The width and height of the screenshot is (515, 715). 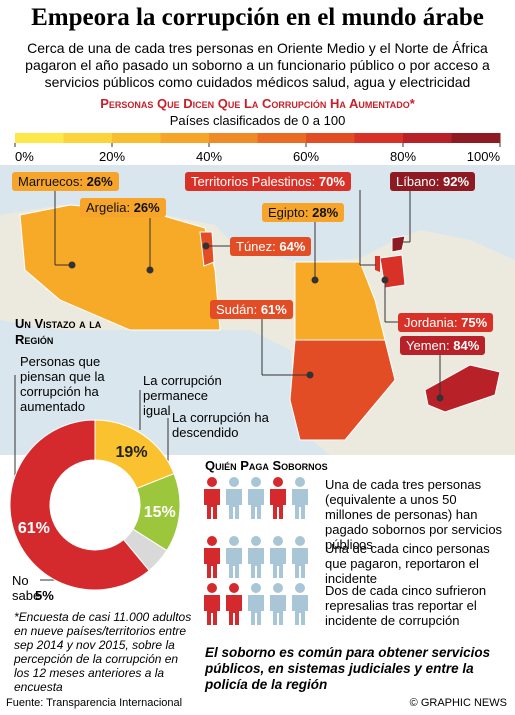 What do you see at coordinates (209, 156) in the screenshot?
I see `scale-label: 40%` at bounding box center [209, 156].